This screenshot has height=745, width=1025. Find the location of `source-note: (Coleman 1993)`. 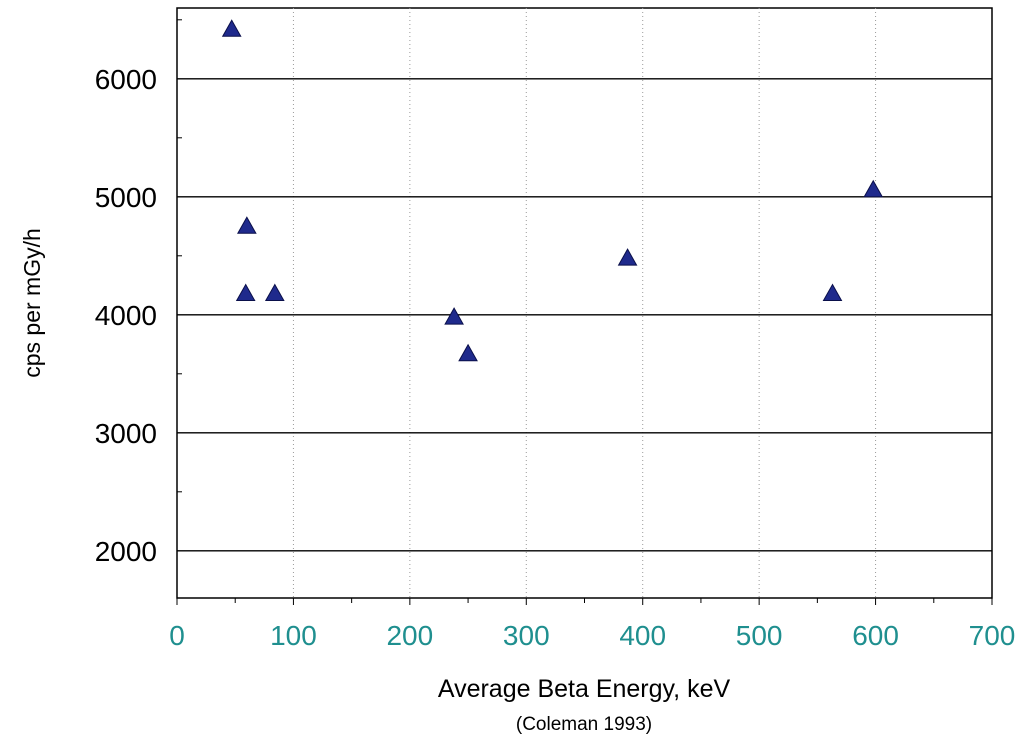

source-note: (Coleman 1993) is located at coordinates (584, 724).